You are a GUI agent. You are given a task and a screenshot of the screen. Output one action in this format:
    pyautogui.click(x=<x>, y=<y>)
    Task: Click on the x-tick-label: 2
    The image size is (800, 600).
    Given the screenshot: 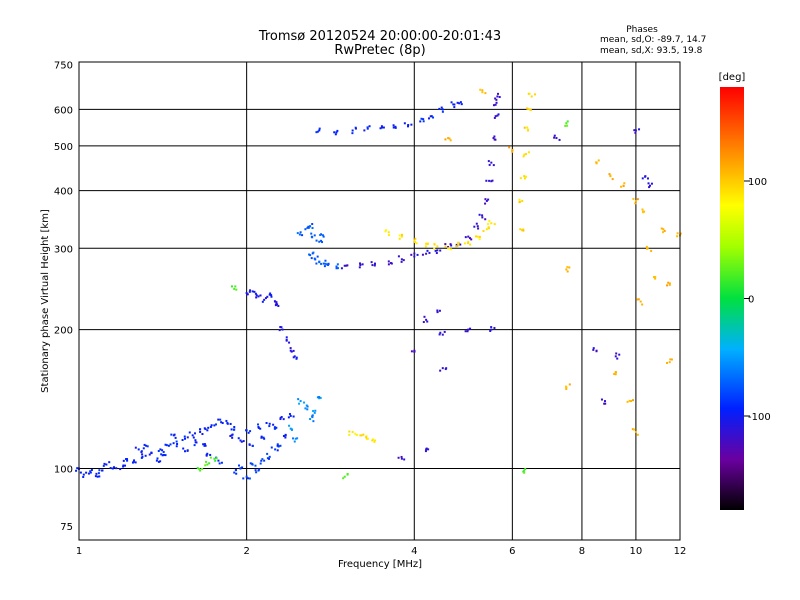 What is the action you would take?
    pyautogui.click(x=246, y=551)
    